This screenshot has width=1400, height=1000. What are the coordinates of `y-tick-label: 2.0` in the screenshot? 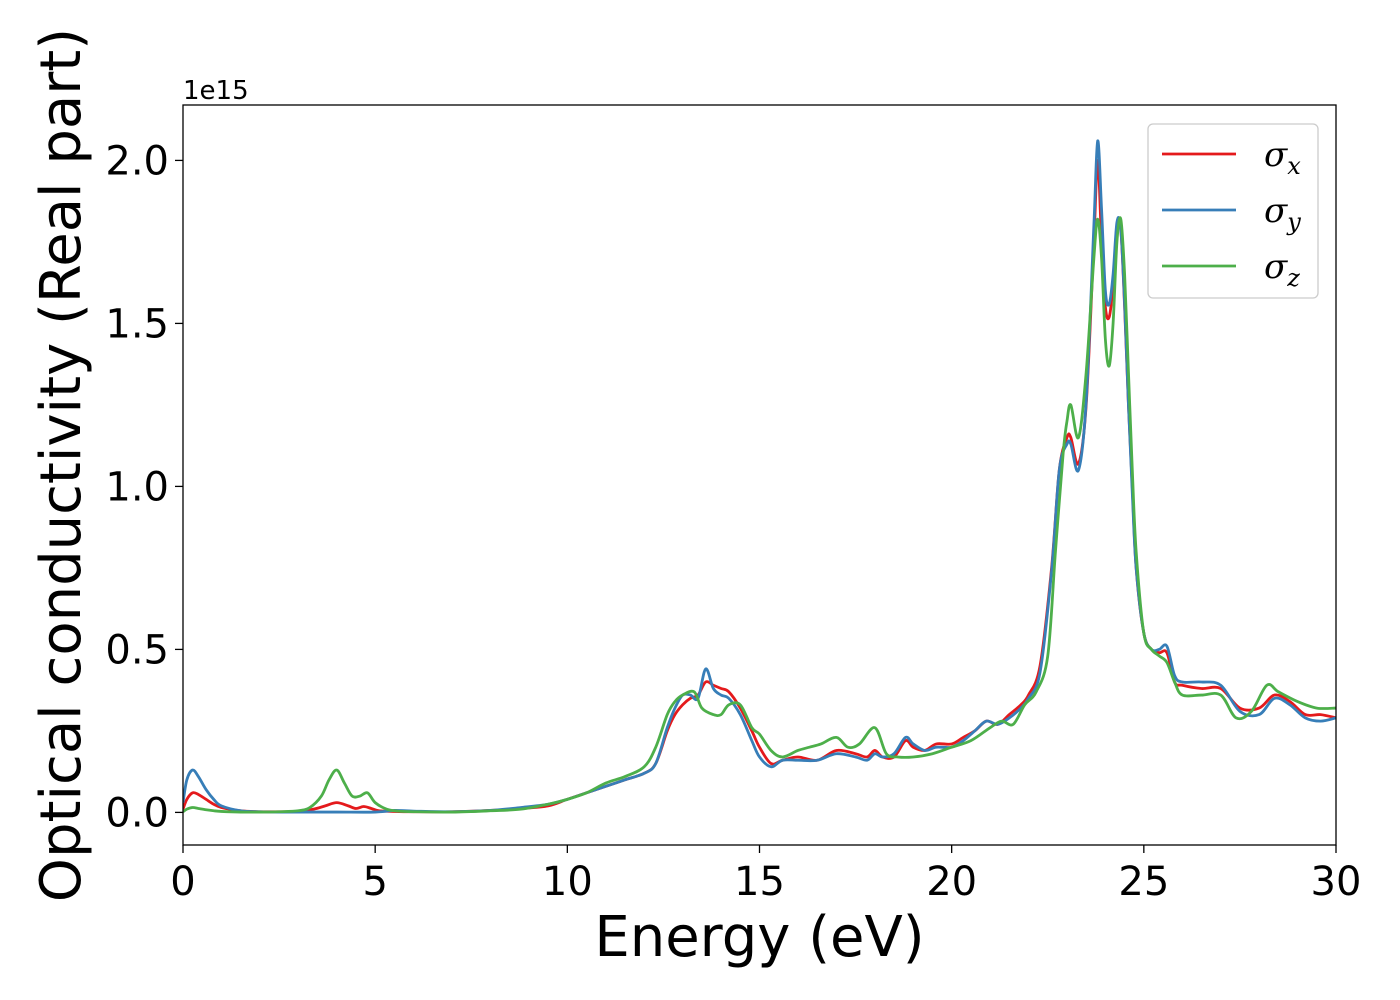 It's located at (137, 161).